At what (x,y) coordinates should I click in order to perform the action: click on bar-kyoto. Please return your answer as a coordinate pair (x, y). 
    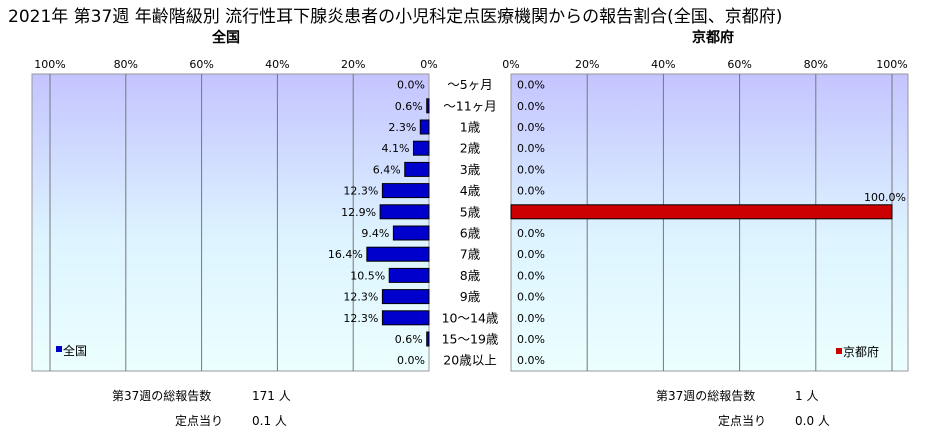
    Looking at the image, I should click on (701, 212).